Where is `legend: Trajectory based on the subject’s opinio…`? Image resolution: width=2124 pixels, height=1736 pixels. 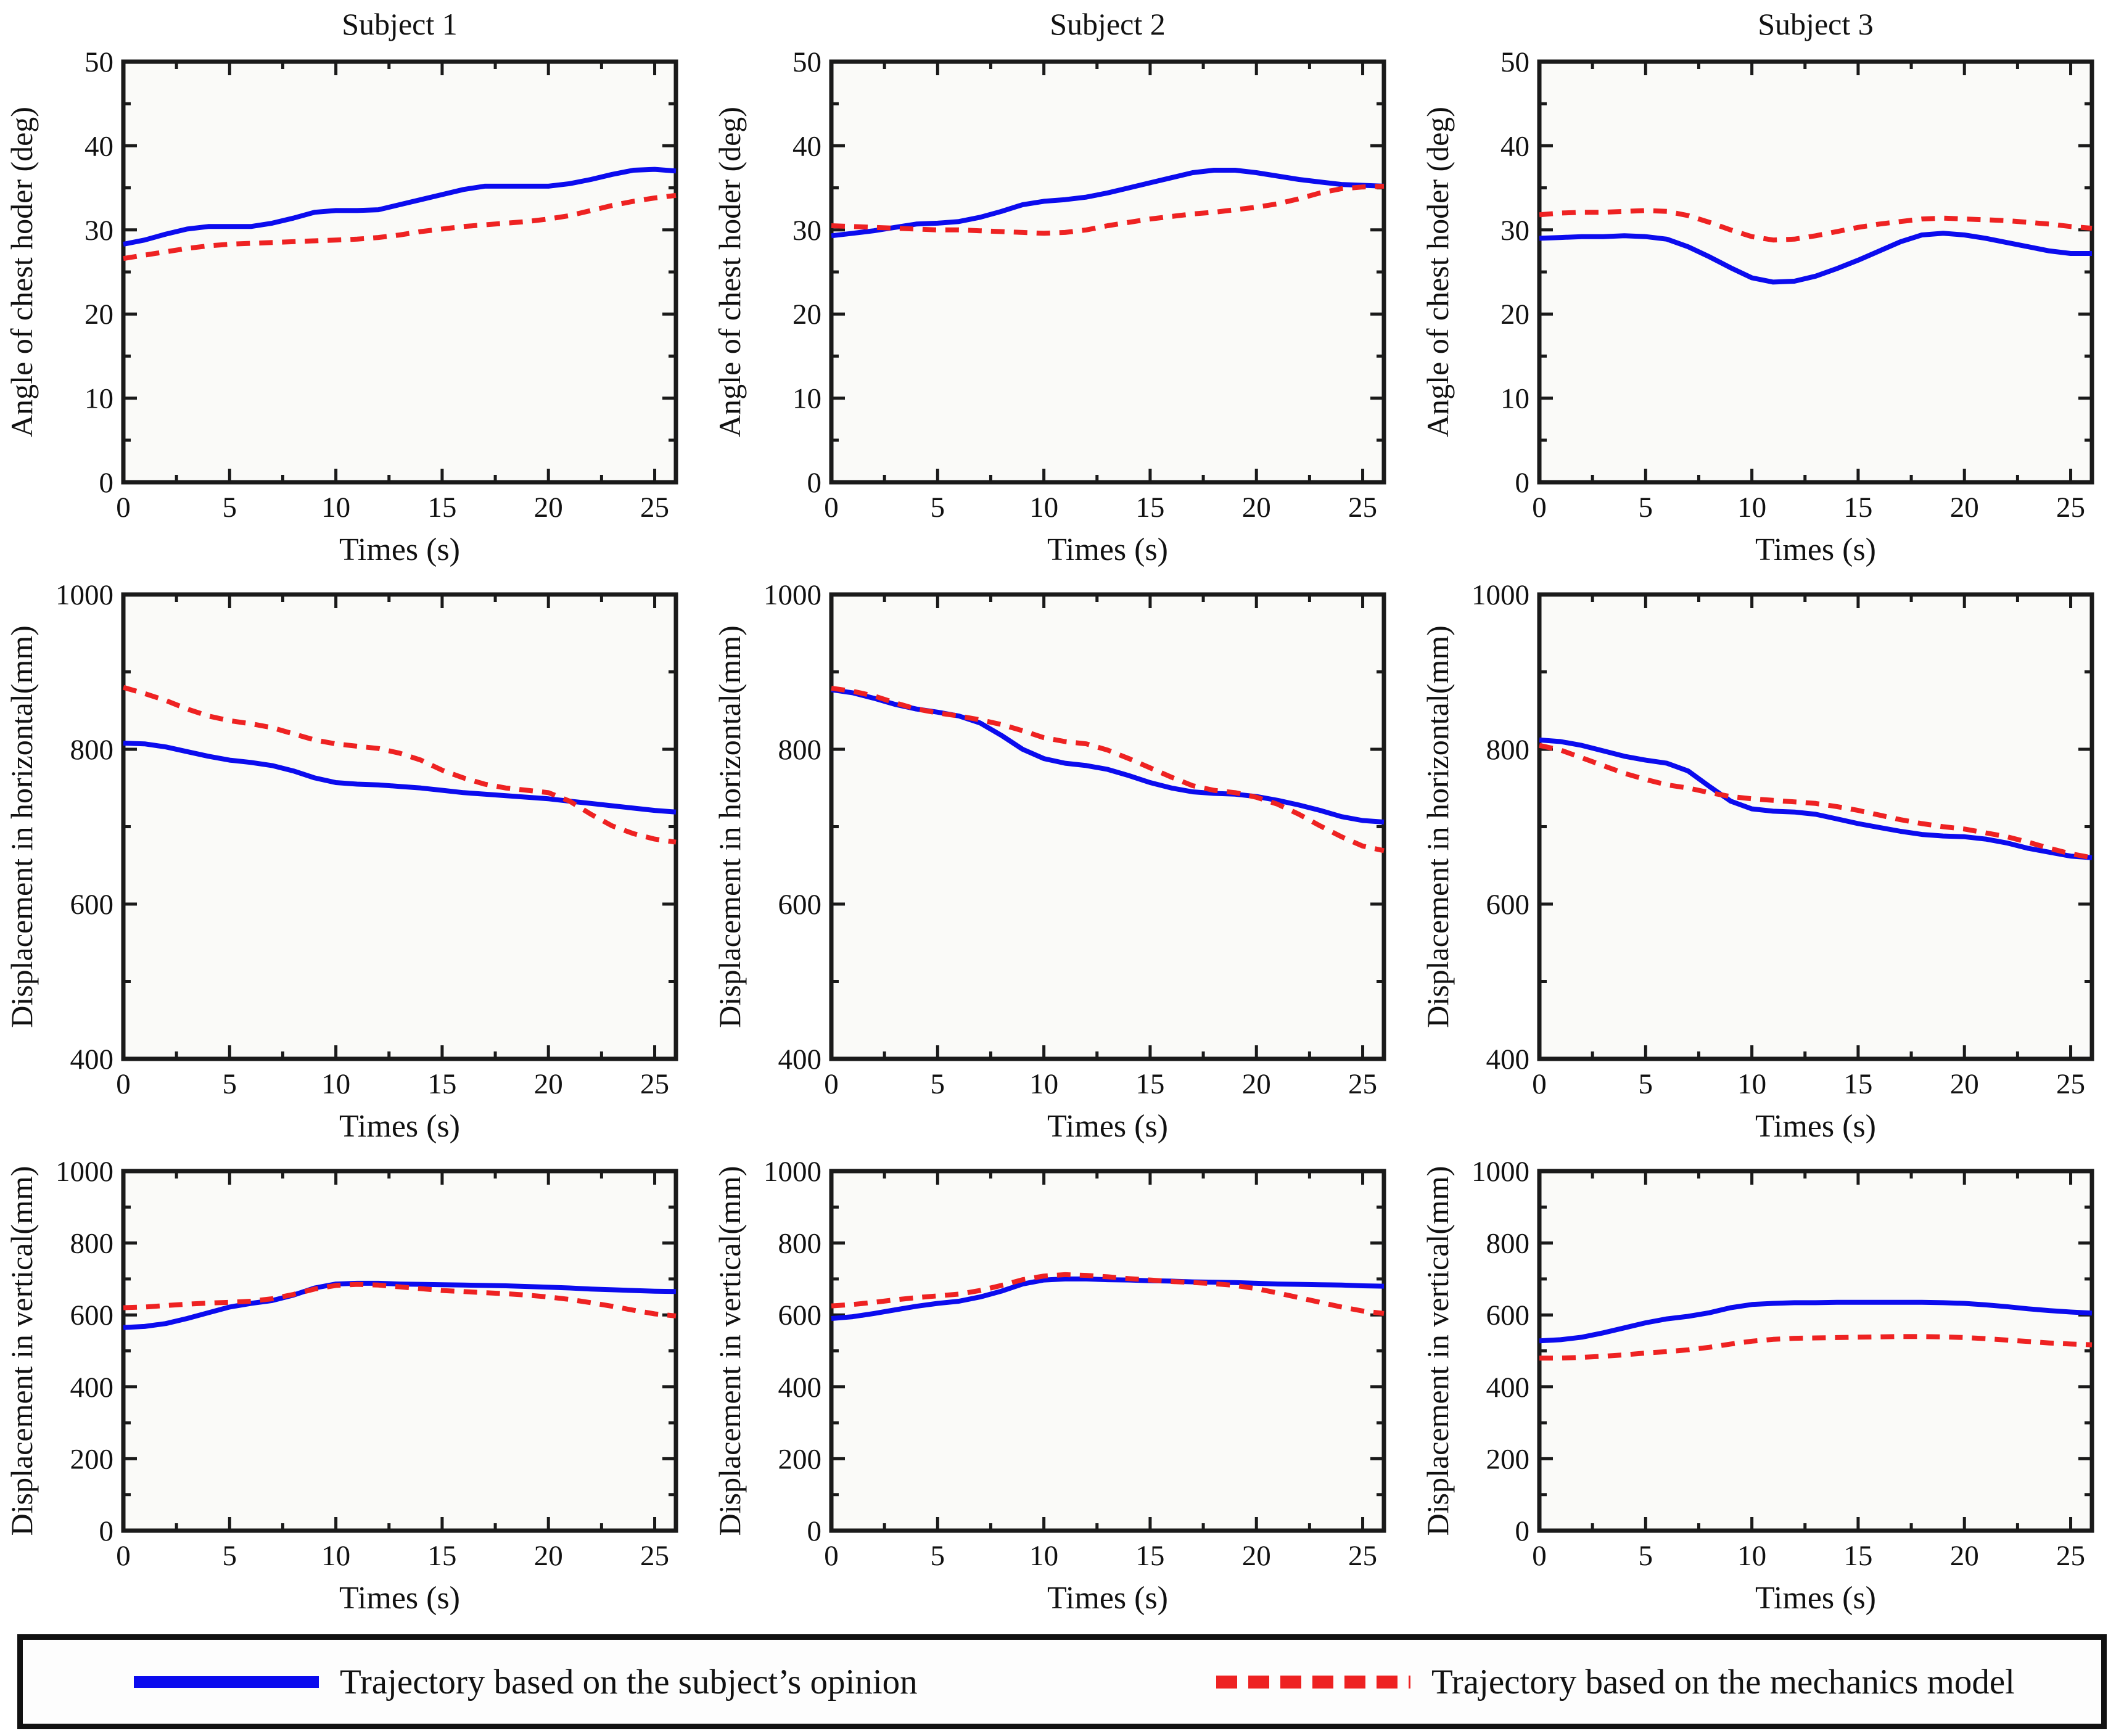 legend: Trajectory based on the subject’s opinio… is located at coordinates (1062, 1682).